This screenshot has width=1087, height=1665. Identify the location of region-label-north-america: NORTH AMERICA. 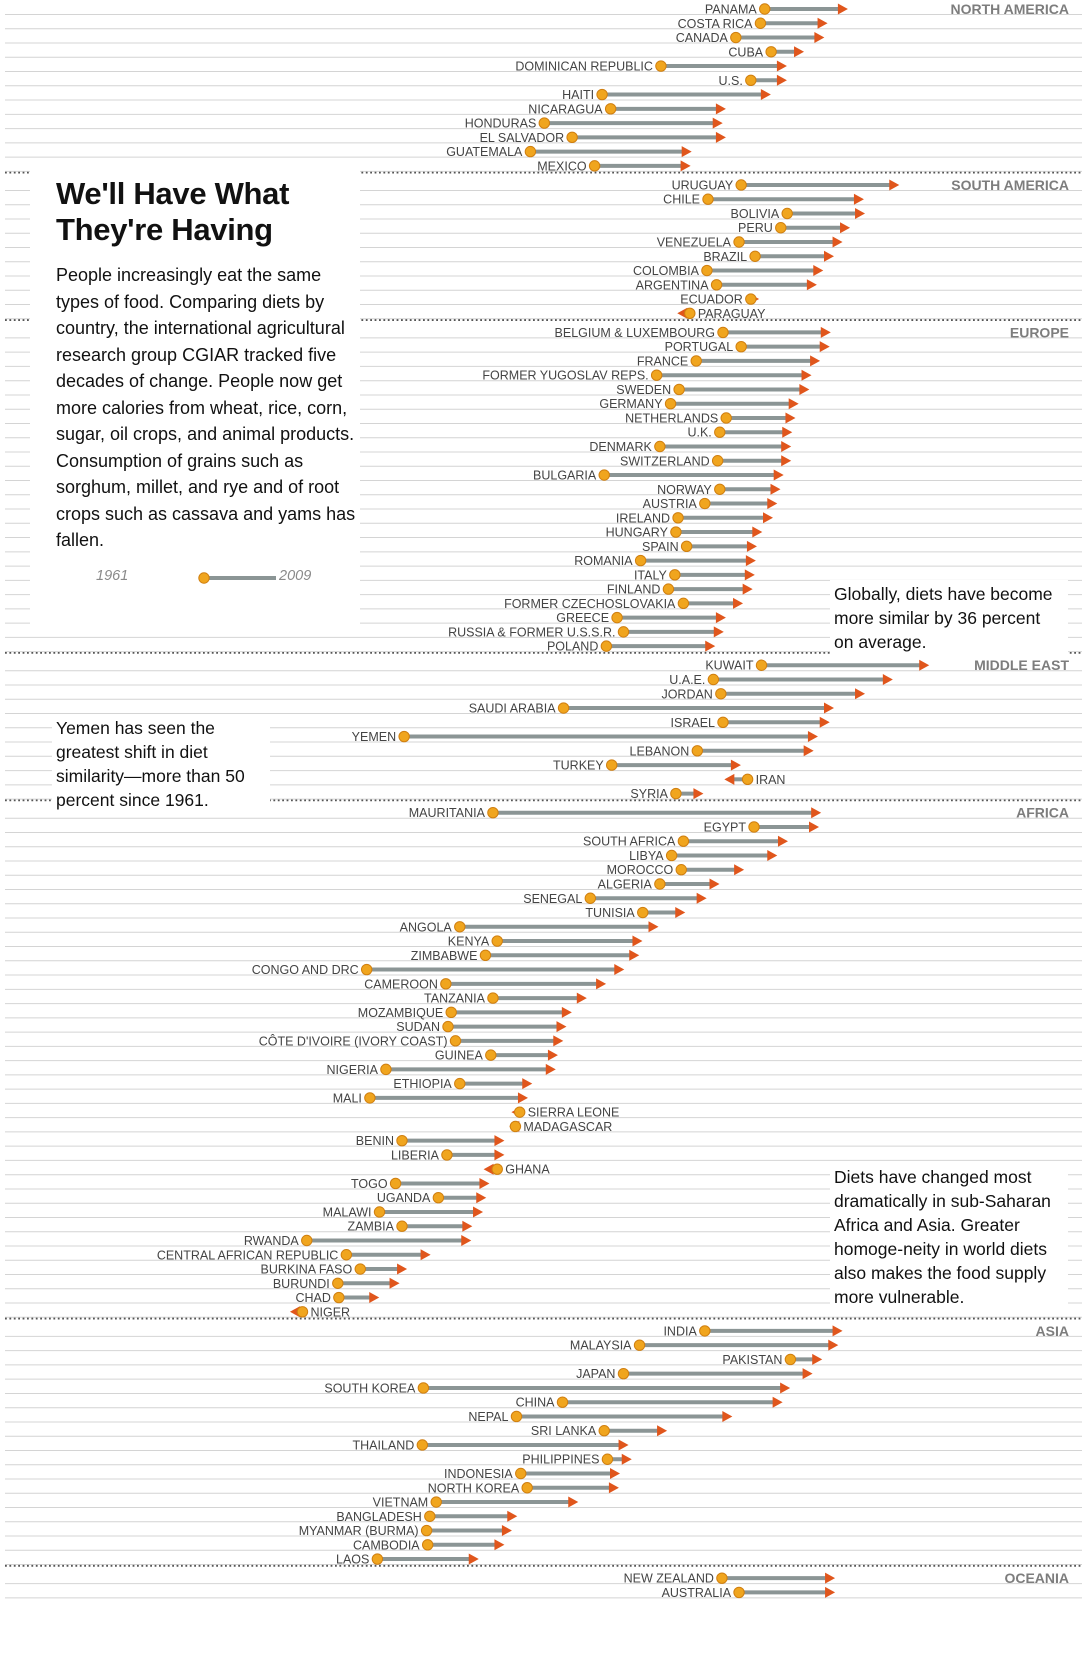
(1010, 9).